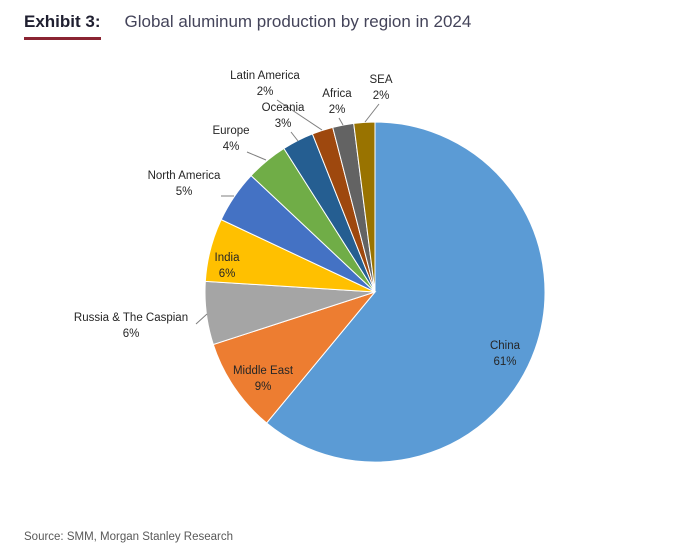  Describe the element at coordinates (184, 184) in the screenshot. I see `slice-label-north-america: North America 5%` at that location.